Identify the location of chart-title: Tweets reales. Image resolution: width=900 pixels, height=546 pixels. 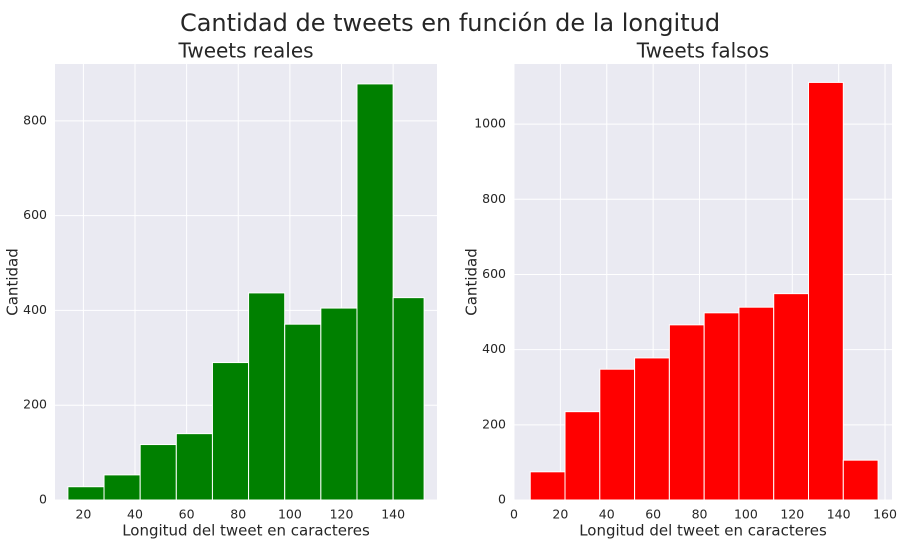
(245, 51).